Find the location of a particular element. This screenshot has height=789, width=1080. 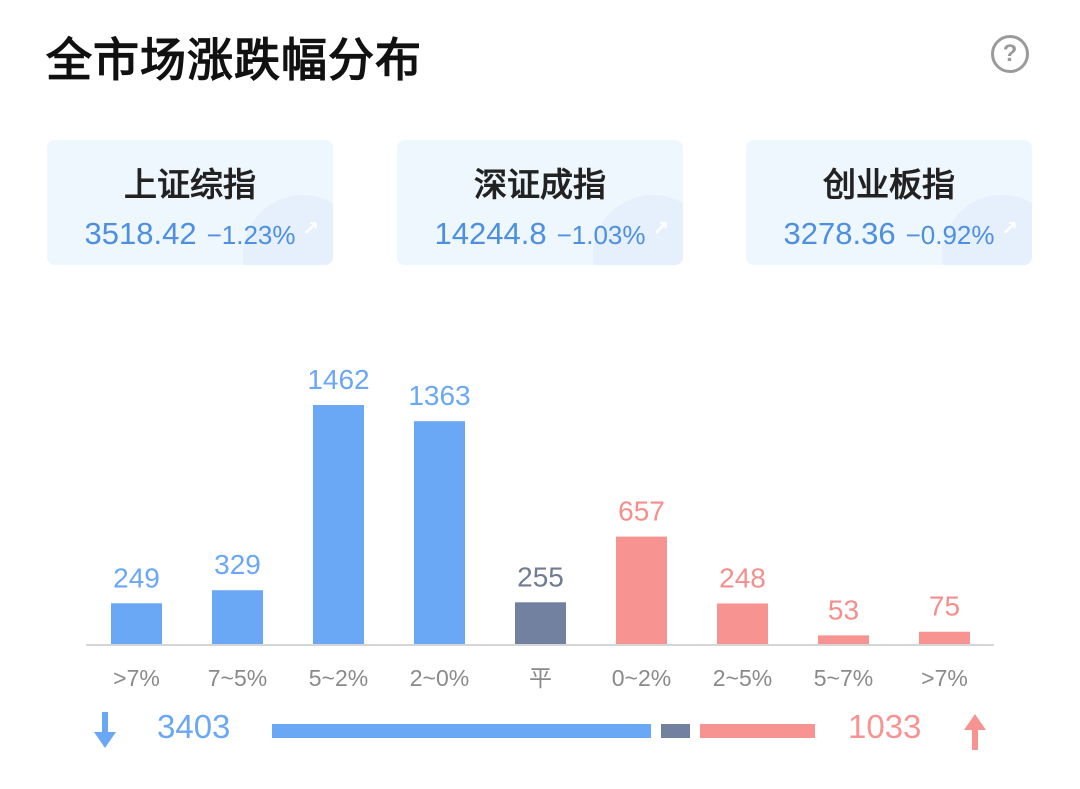

bar-value-label: 255 is located at coordinates (540, 576).